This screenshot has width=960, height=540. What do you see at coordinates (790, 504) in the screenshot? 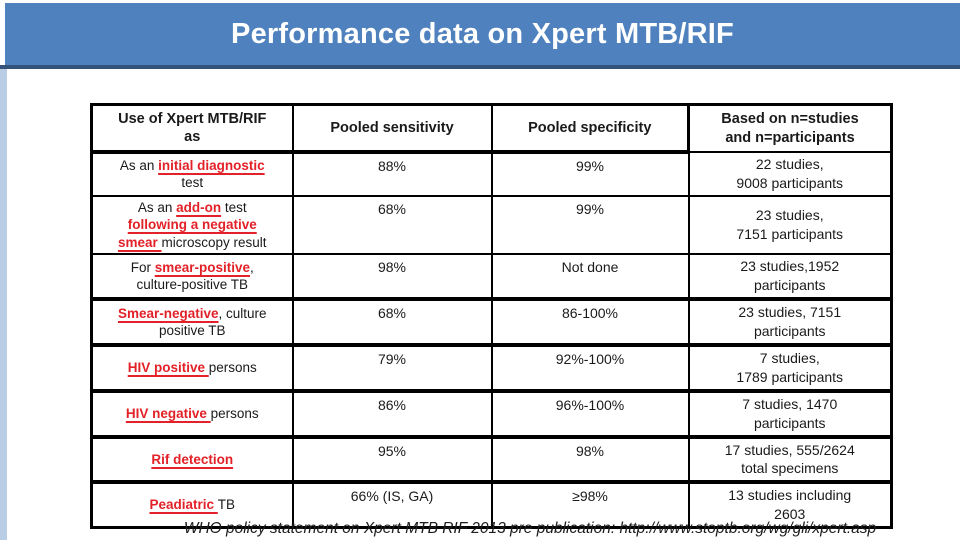
I see `basis-cell: 13 studies including 2603` at bounding box center [790, 504].